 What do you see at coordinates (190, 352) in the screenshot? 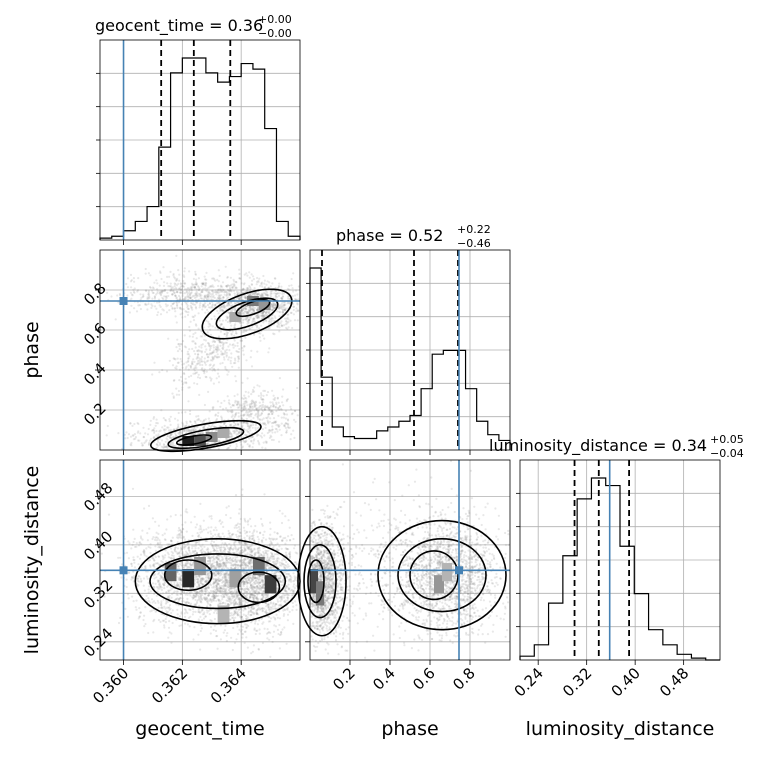
I see `panel-geocent-time-phase: 0.20.40.60.8` at bounding box center [190, 352].